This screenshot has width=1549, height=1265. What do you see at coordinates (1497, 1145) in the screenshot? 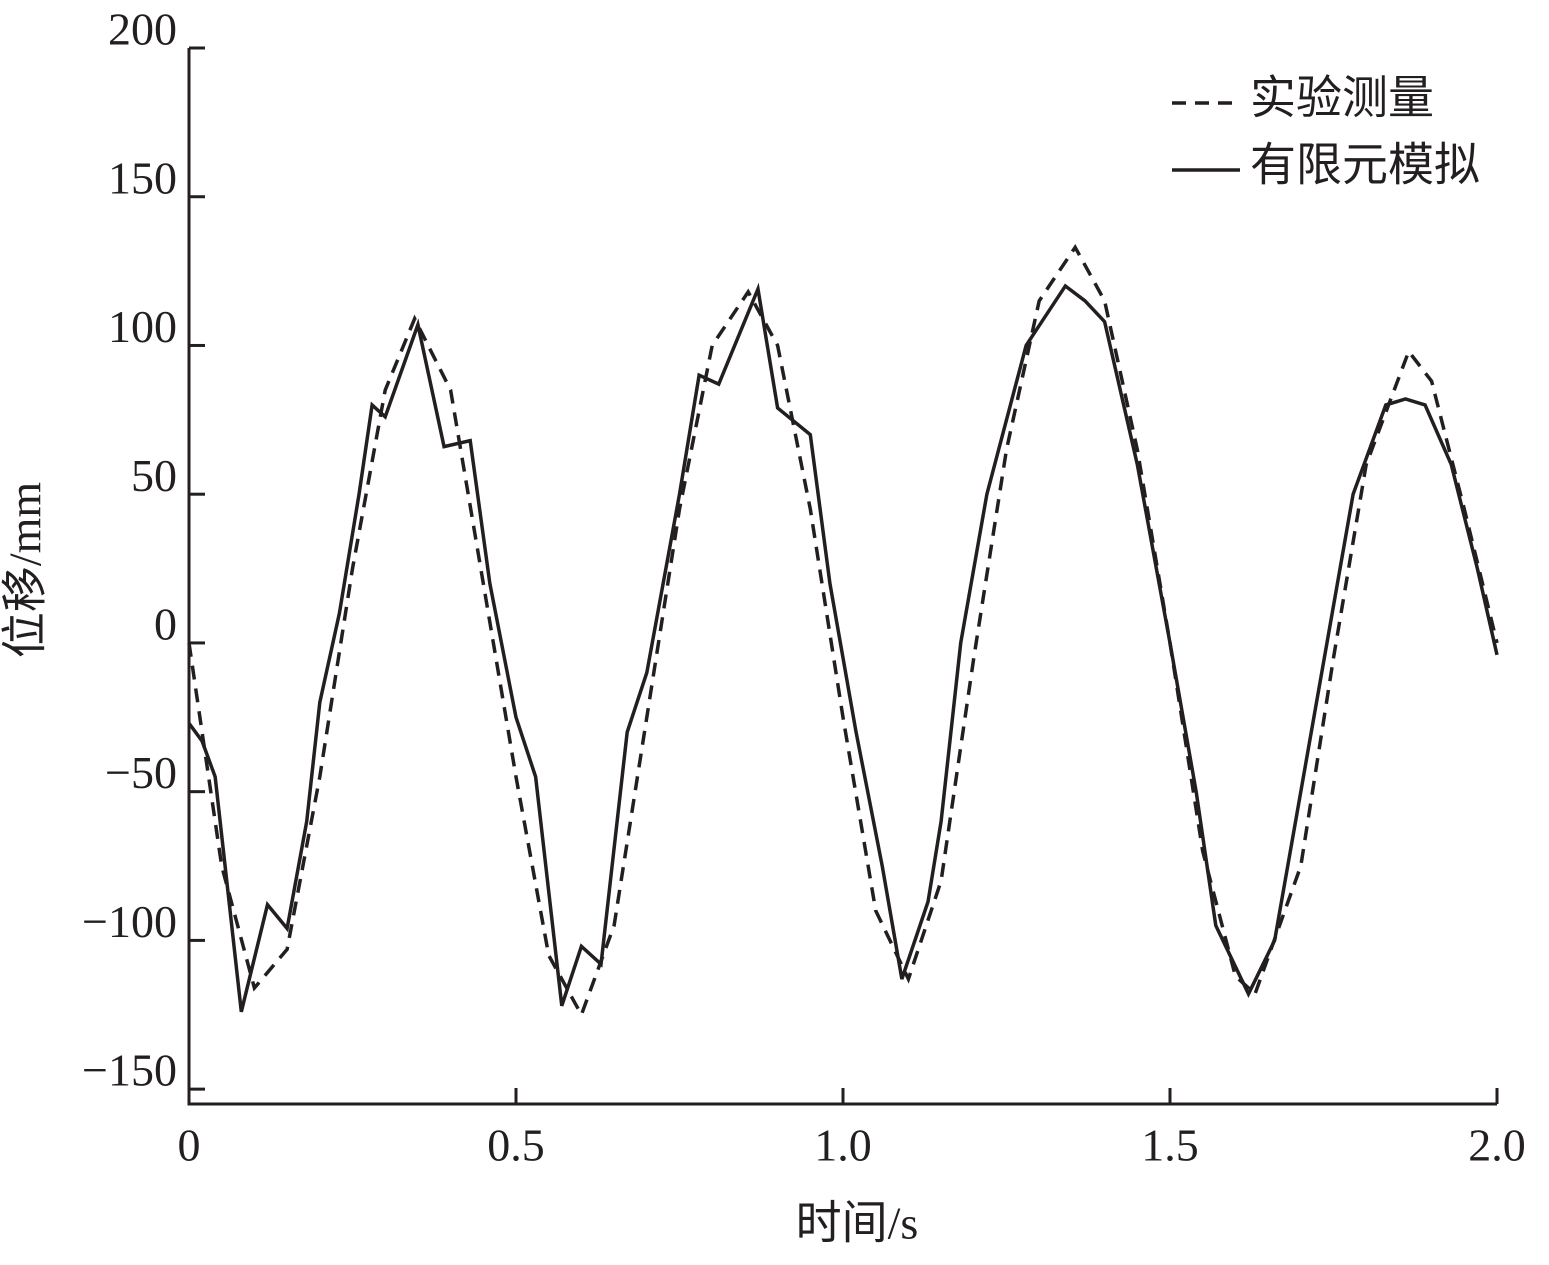
I see `x-tick-label: 2.0` at bounding box center [1497, 1145].